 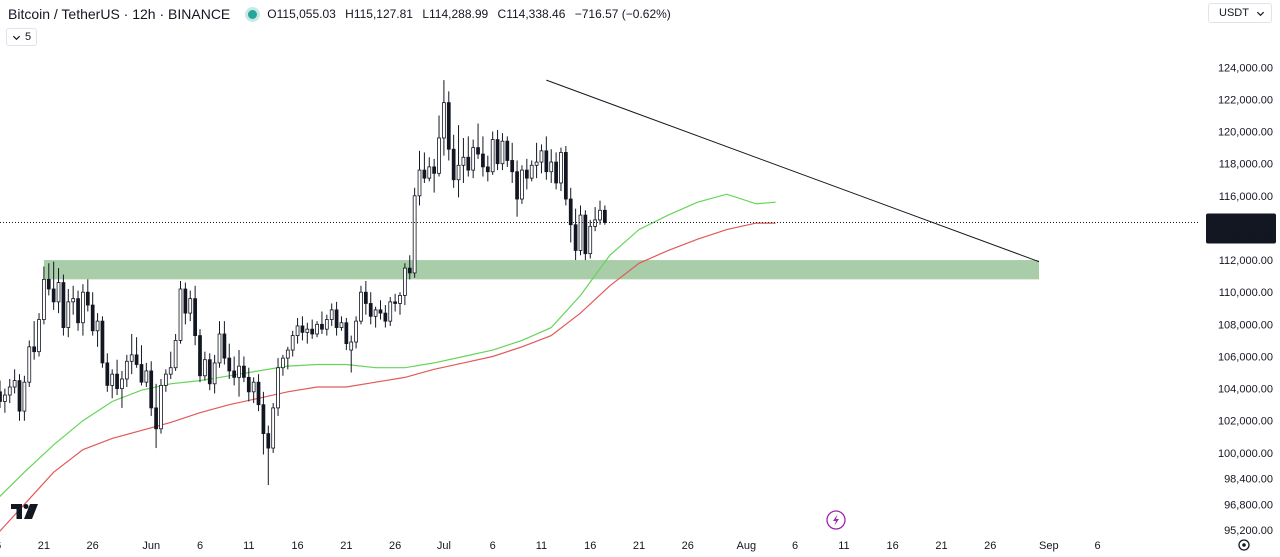 I want to click on support-zone-layer, so click(x=541, y=270).